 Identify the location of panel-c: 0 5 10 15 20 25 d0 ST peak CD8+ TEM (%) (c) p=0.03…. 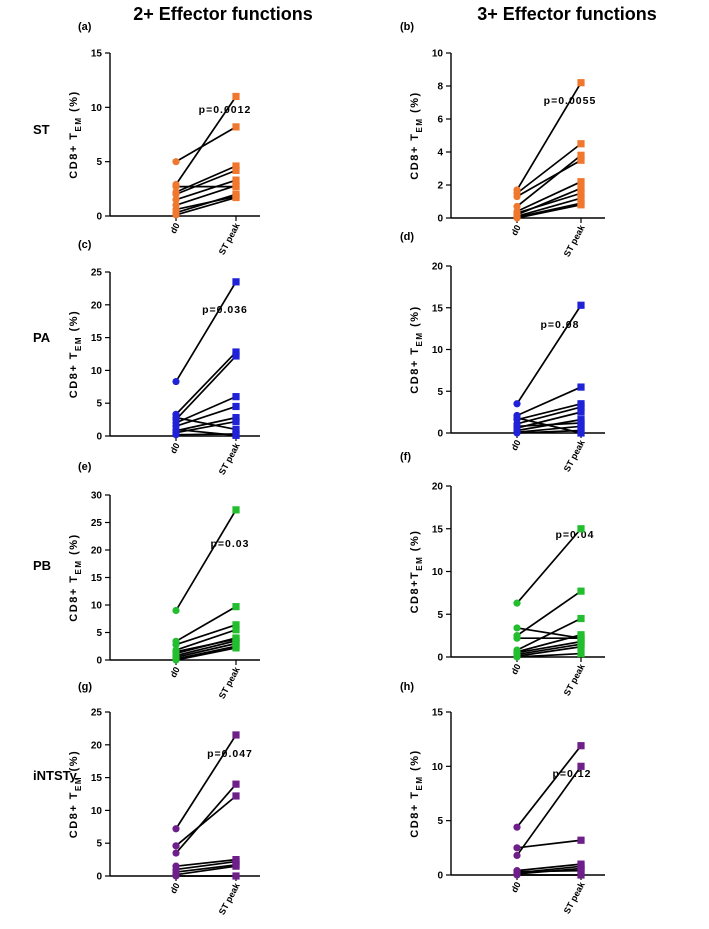
(164, 357).